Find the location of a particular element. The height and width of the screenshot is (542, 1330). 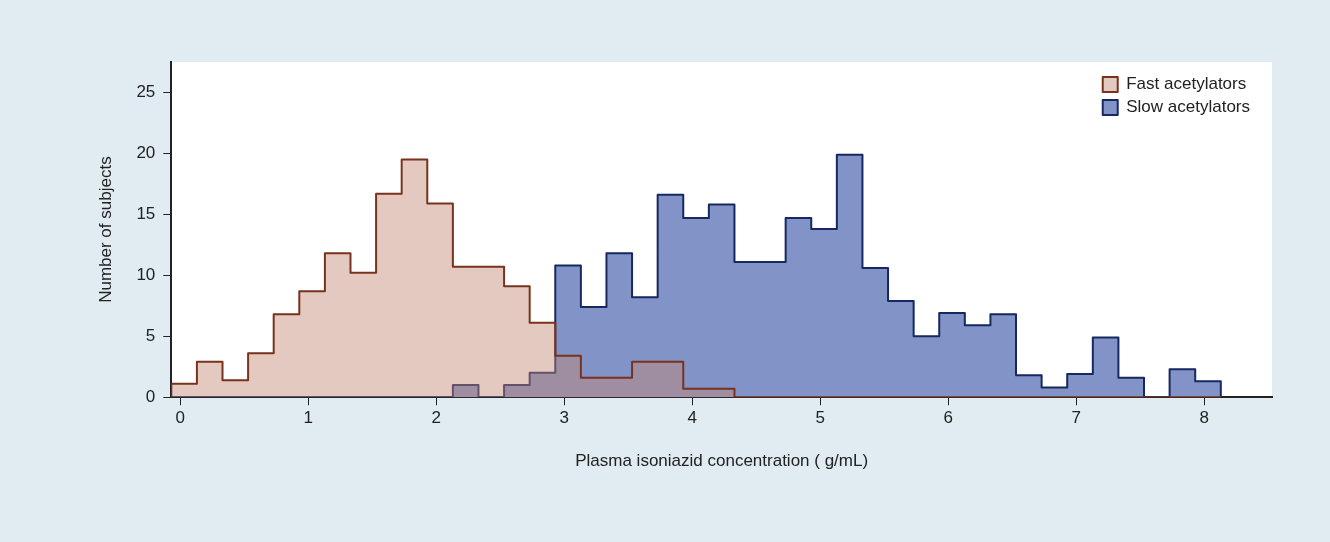

y-tick-label: 10 is located at coordinates (146, 274).